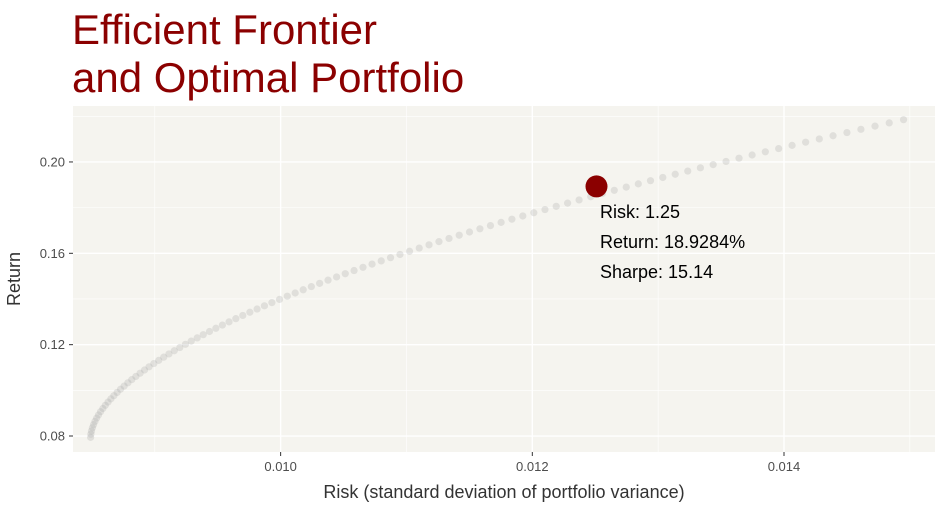 The height and width of the screenshot is (510, 944). What do you see at coordinates (672, 242) in the screenshot?
I see `annotation-return: Return: 18.9284%` at bounding box center [672, 242].